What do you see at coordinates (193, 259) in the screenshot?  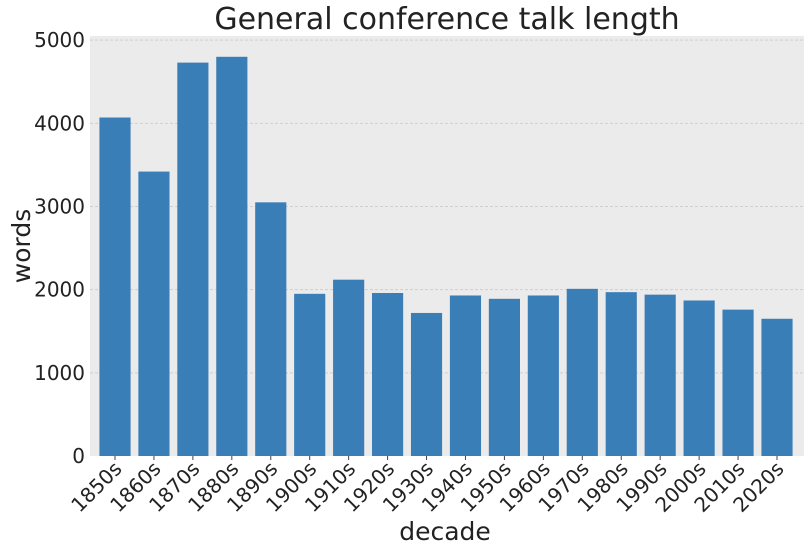 I see `bar-1870s` at bounding box center [193, 259].